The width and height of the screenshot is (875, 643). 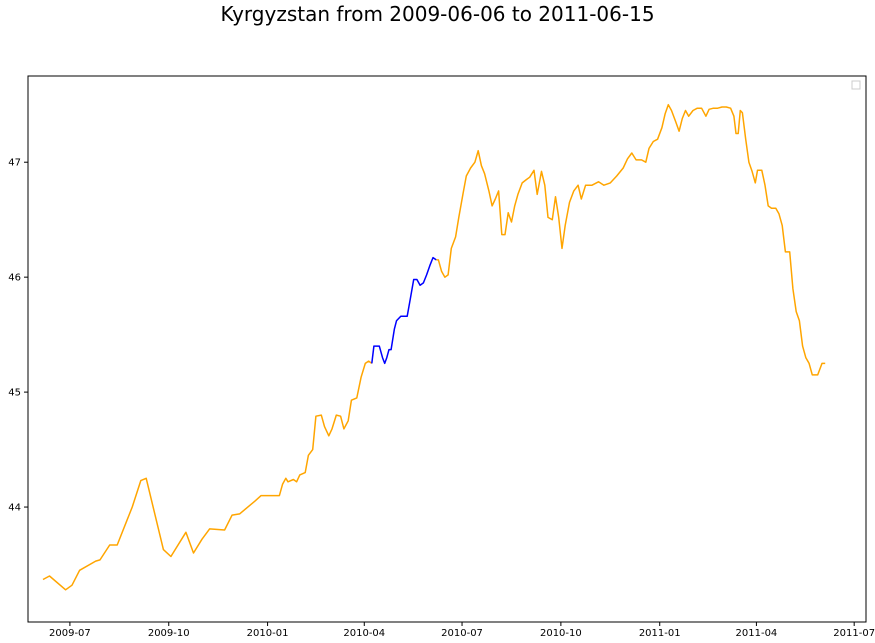 I want to click on x-tick-label: 2010-01, so click(x=268, y=633).